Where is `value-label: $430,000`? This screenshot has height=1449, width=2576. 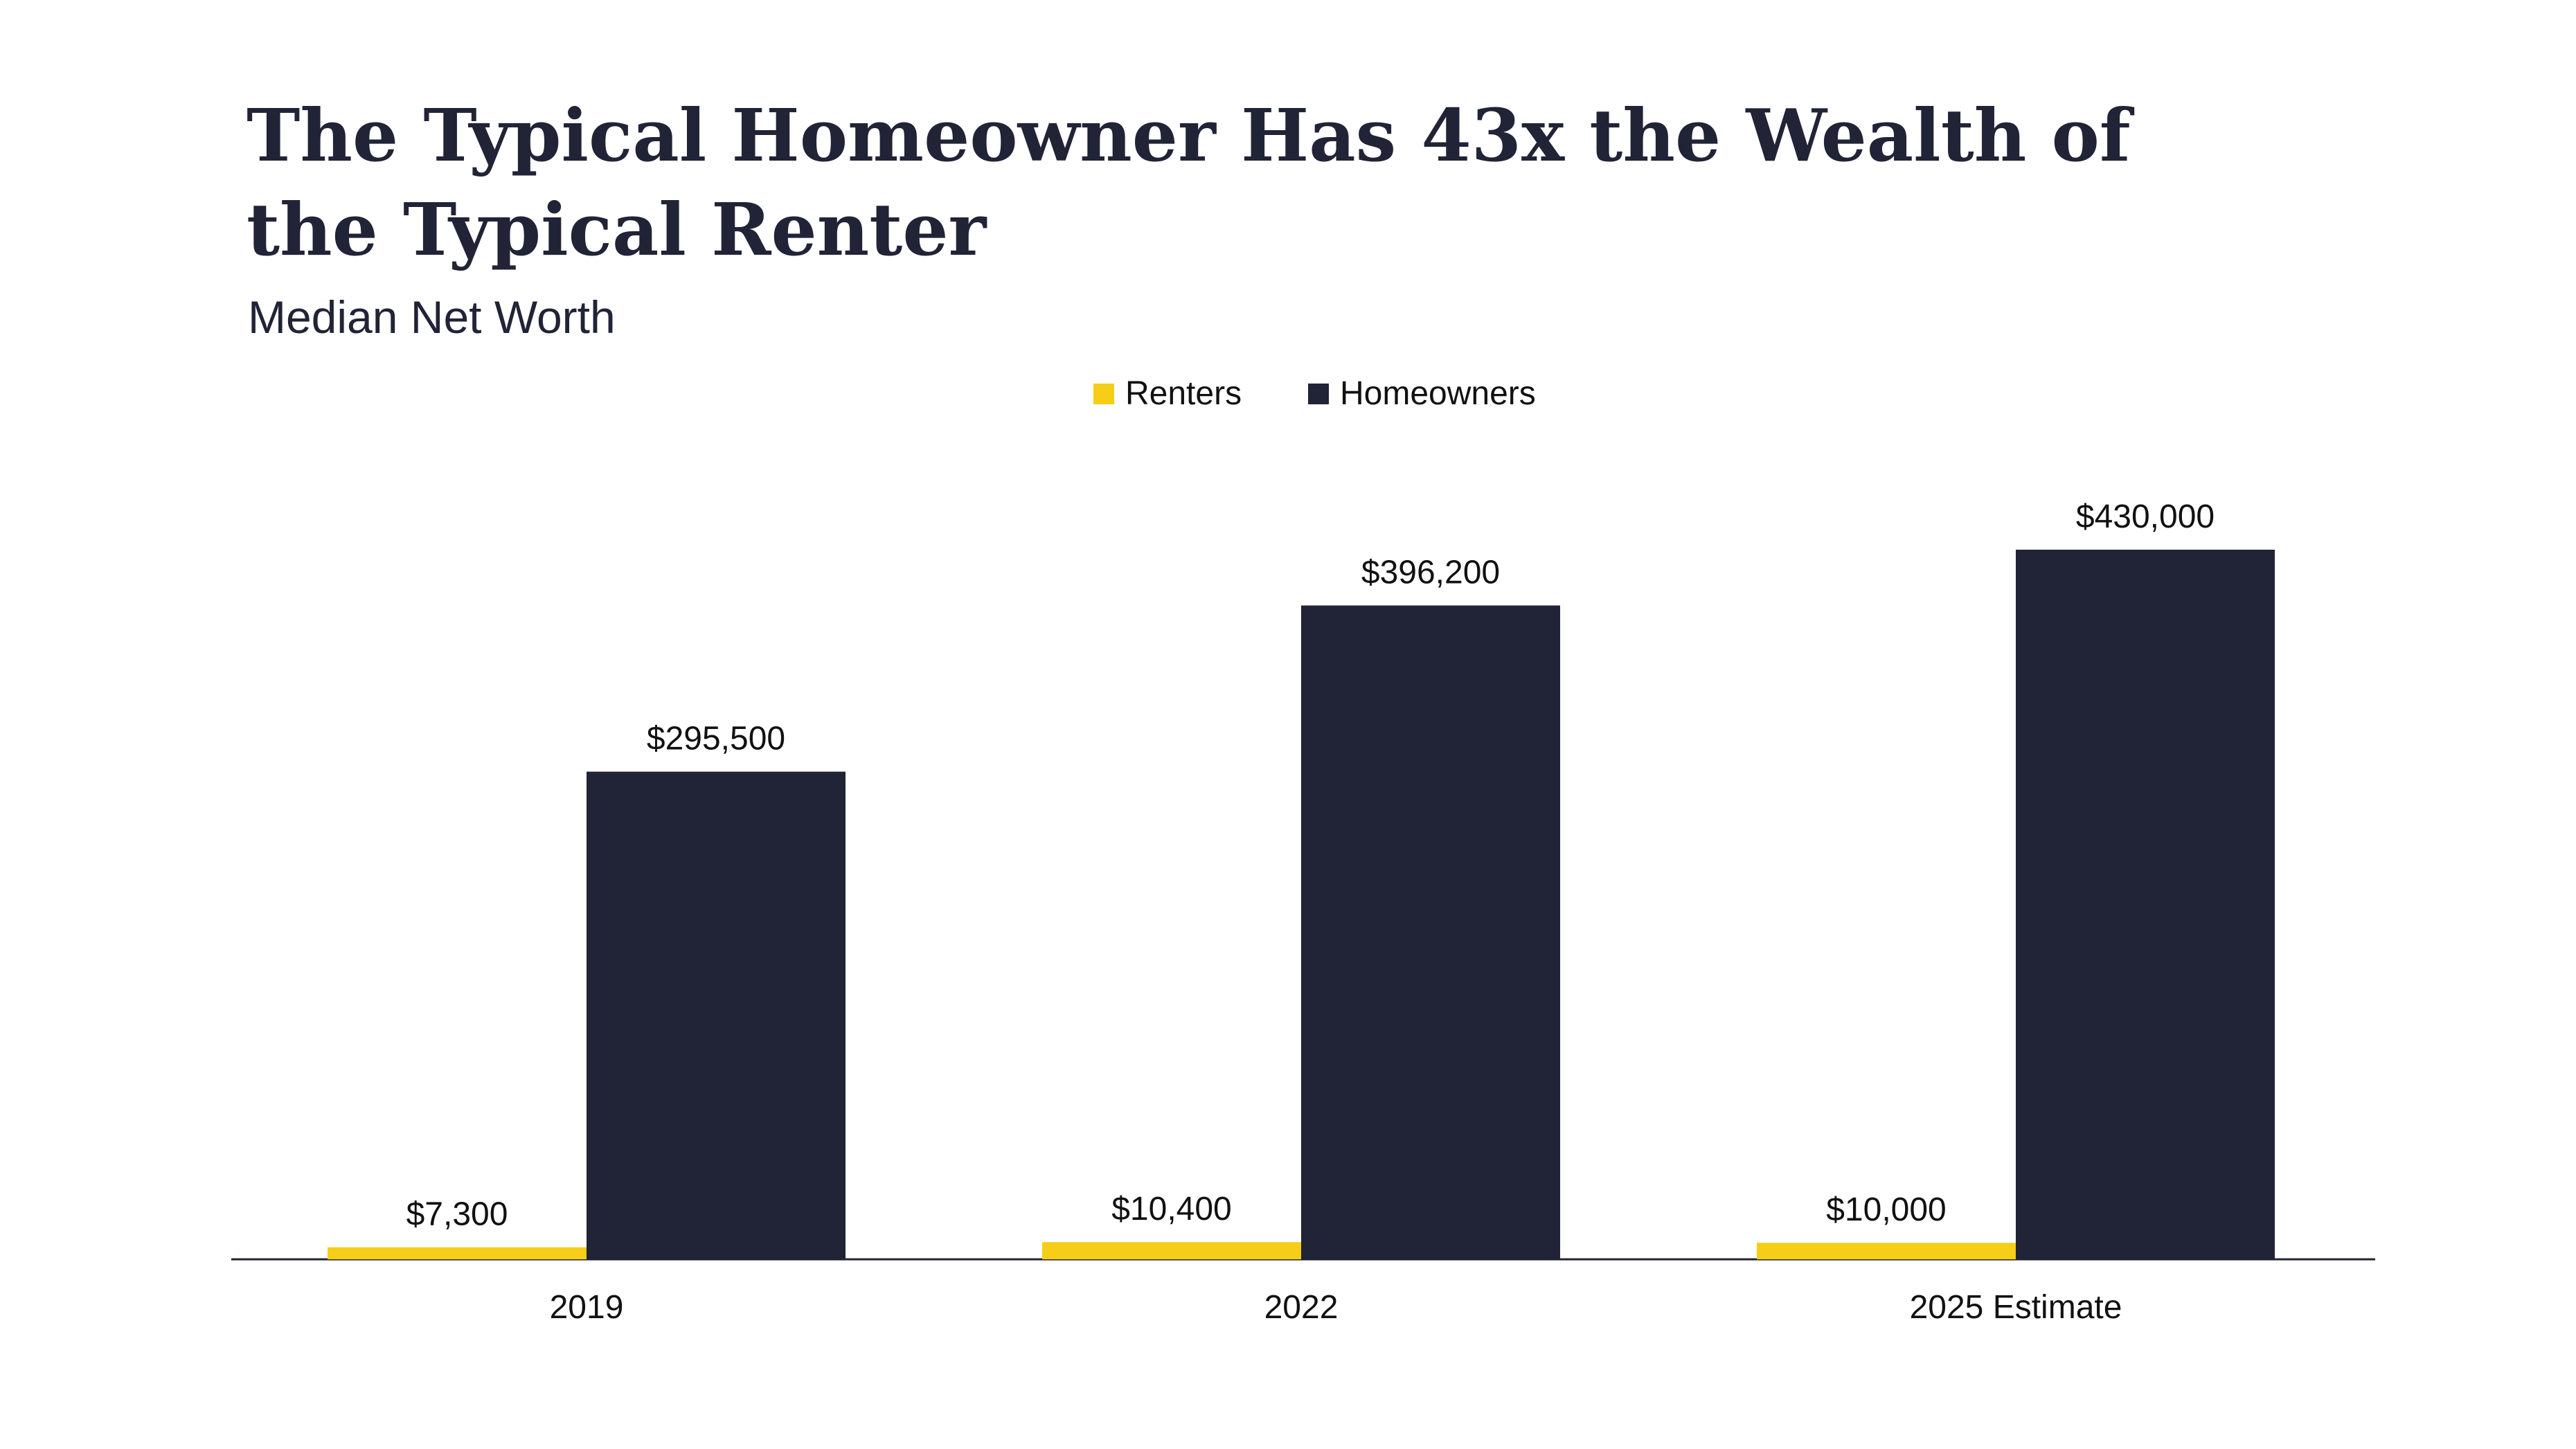
value-label: $430,000 is located at coordinates (2145, 516).